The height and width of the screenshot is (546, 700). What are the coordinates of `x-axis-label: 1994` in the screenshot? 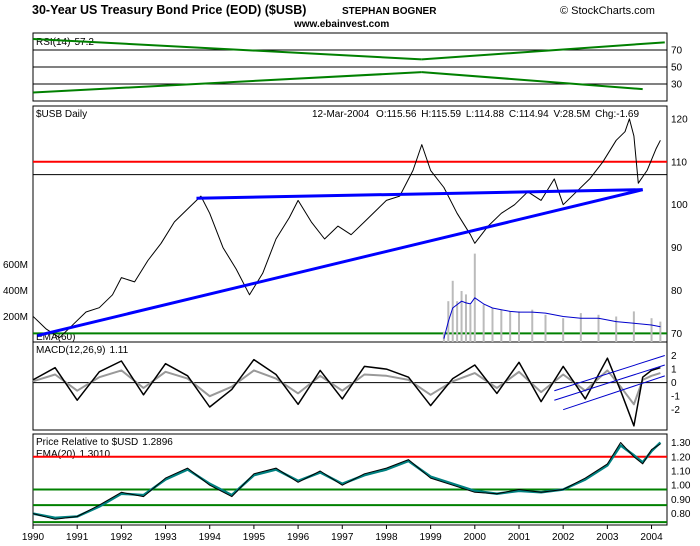 It's located at (210, 537).